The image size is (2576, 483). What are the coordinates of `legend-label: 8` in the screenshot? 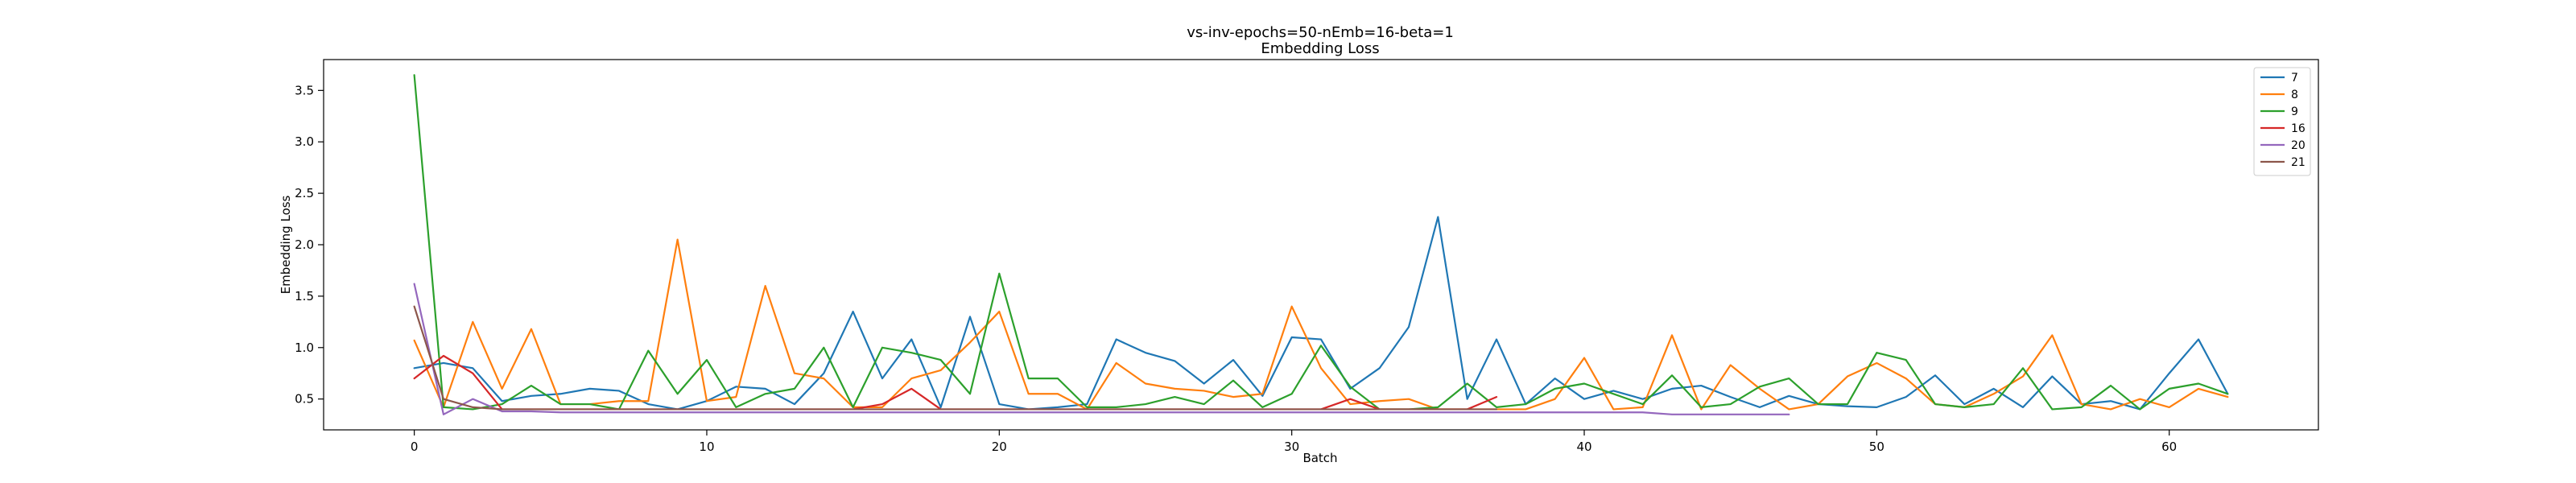 It's located at (2294, 95).